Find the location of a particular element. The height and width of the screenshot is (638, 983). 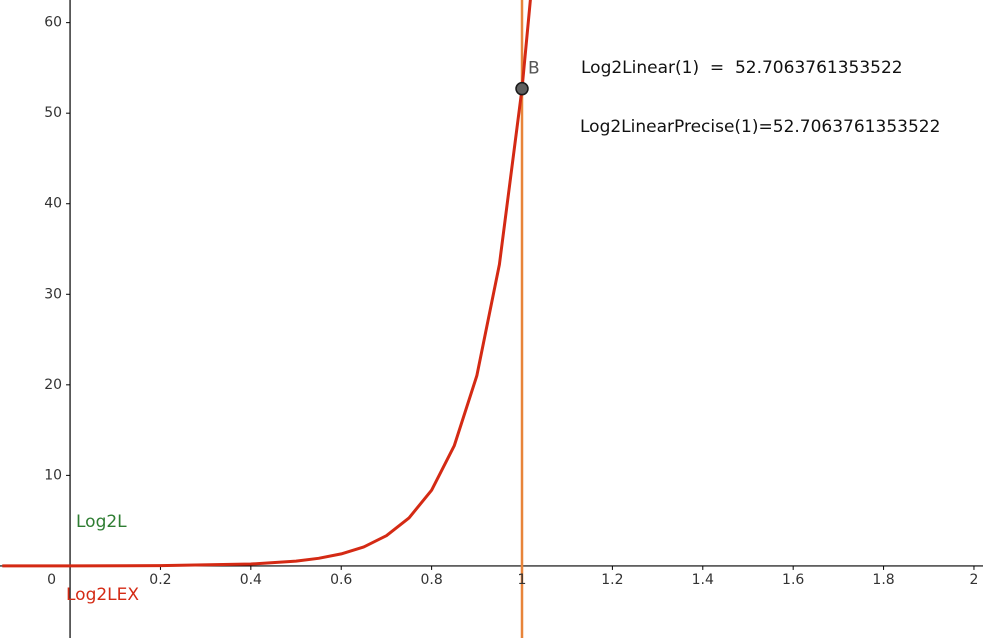

x-tick-label: 0 is located at coordinates (51, 580).